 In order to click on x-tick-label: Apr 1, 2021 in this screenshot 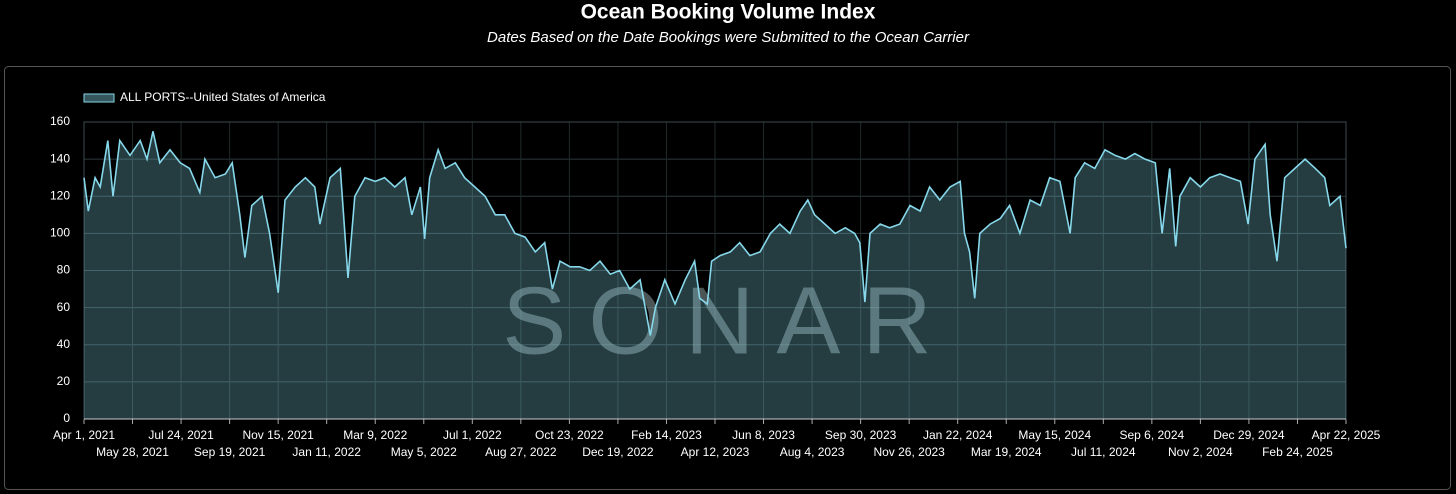, I will do `click(84, 435)`.